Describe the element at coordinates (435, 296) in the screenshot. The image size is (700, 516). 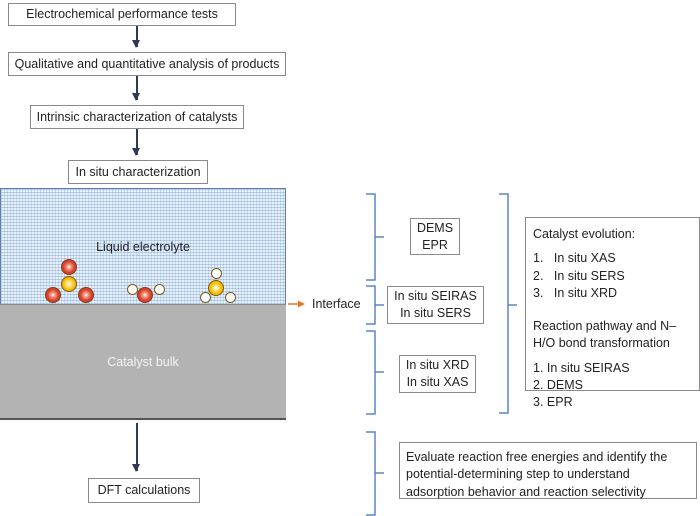
I see `technique: In situ SEIRAS` at that location.